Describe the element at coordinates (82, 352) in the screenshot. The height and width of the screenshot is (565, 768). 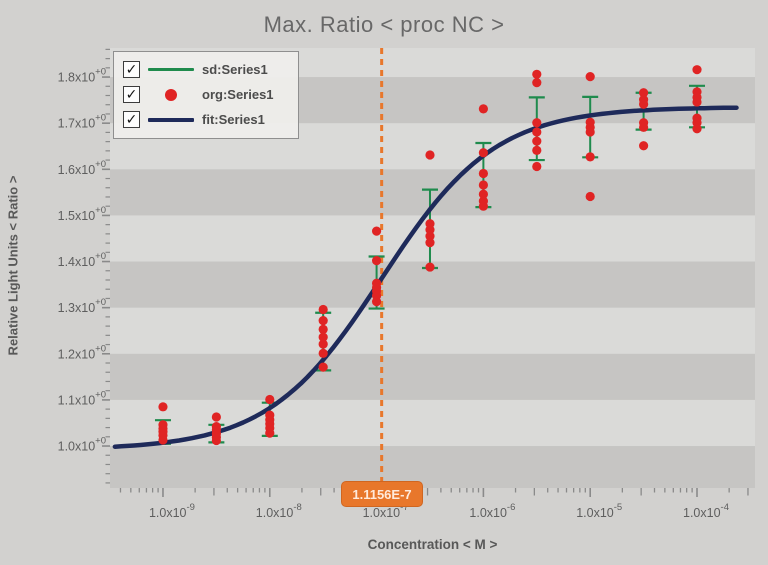
I see `y-tick-label: 1.2x10+0` at that location.